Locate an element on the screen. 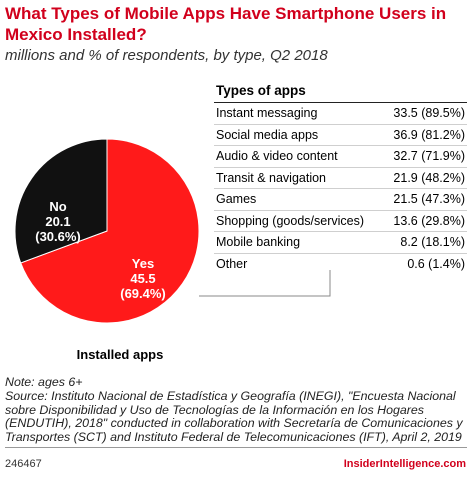 This screenshot has width=471, height=485. table-row: Games 21.5 (47.3%) is located at coordinates (340, 200).